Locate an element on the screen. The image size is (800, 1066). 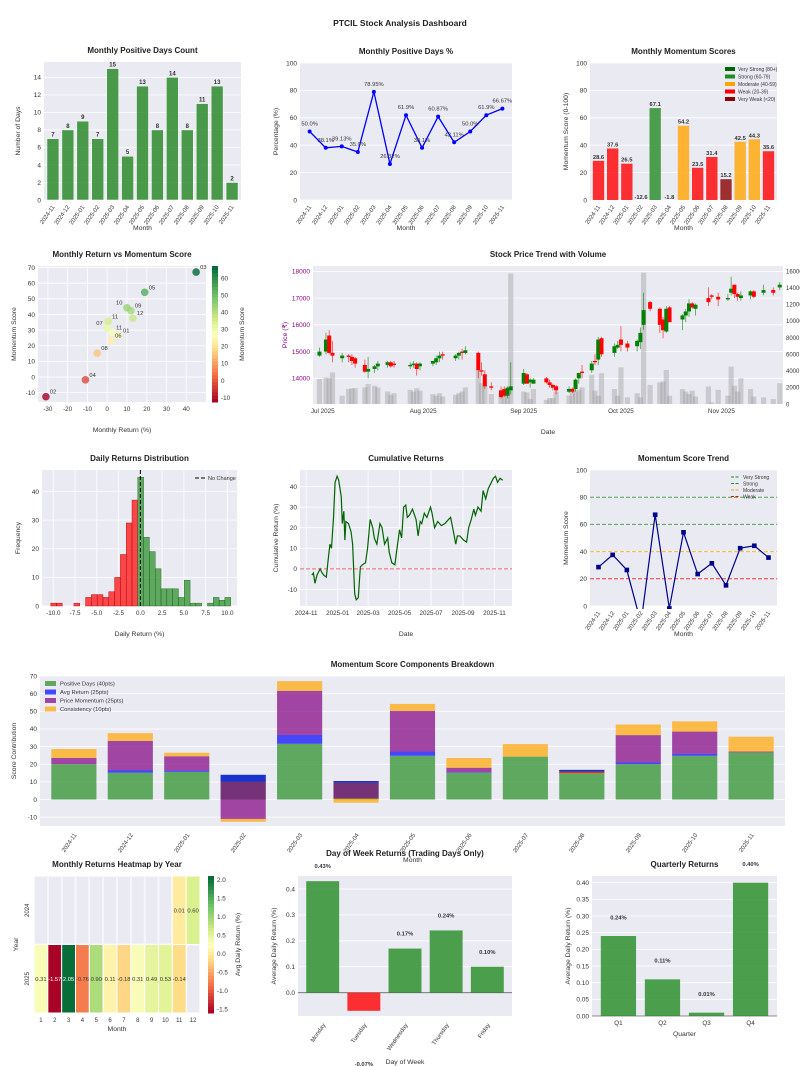
x-tick-label: -7.5 is located at coordinates (75, 613).